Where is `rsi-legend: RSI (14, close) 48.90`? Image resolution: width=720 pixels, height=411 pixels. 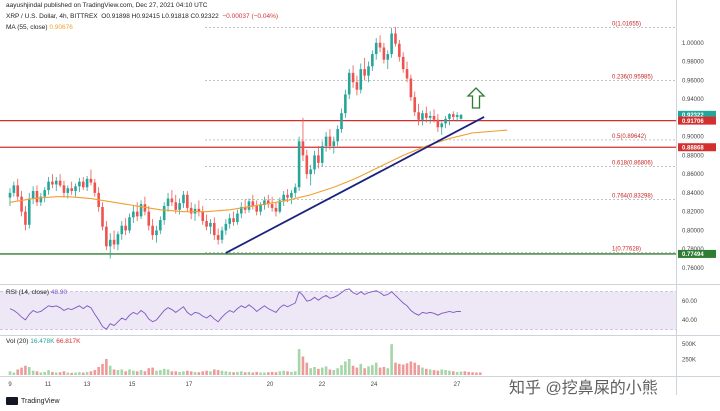
rsi-legend: RSI (14, close) 48.90 is located at coordinates (36, 292).